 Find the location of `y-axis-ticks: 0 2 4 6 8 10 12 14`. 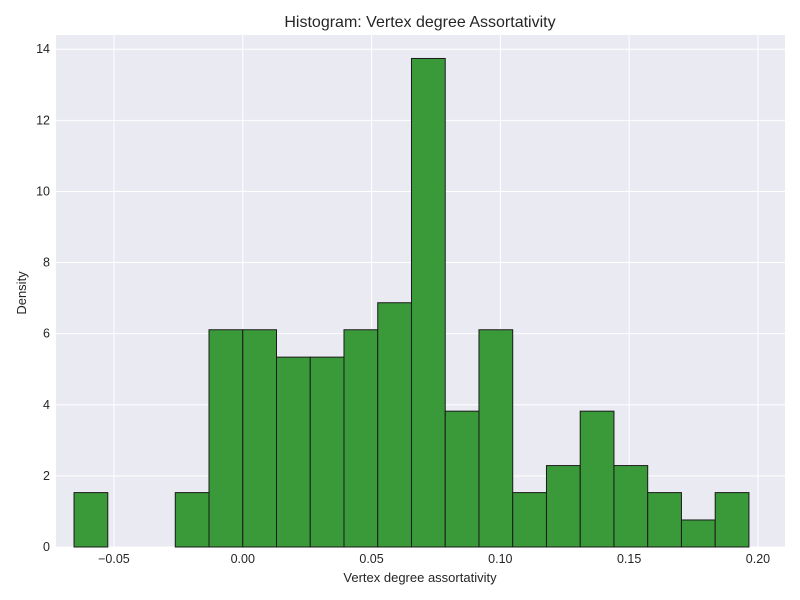

y-axis-ticks: 0 2 4 6 8 10 12 14 is located at coordinates (43, 298).